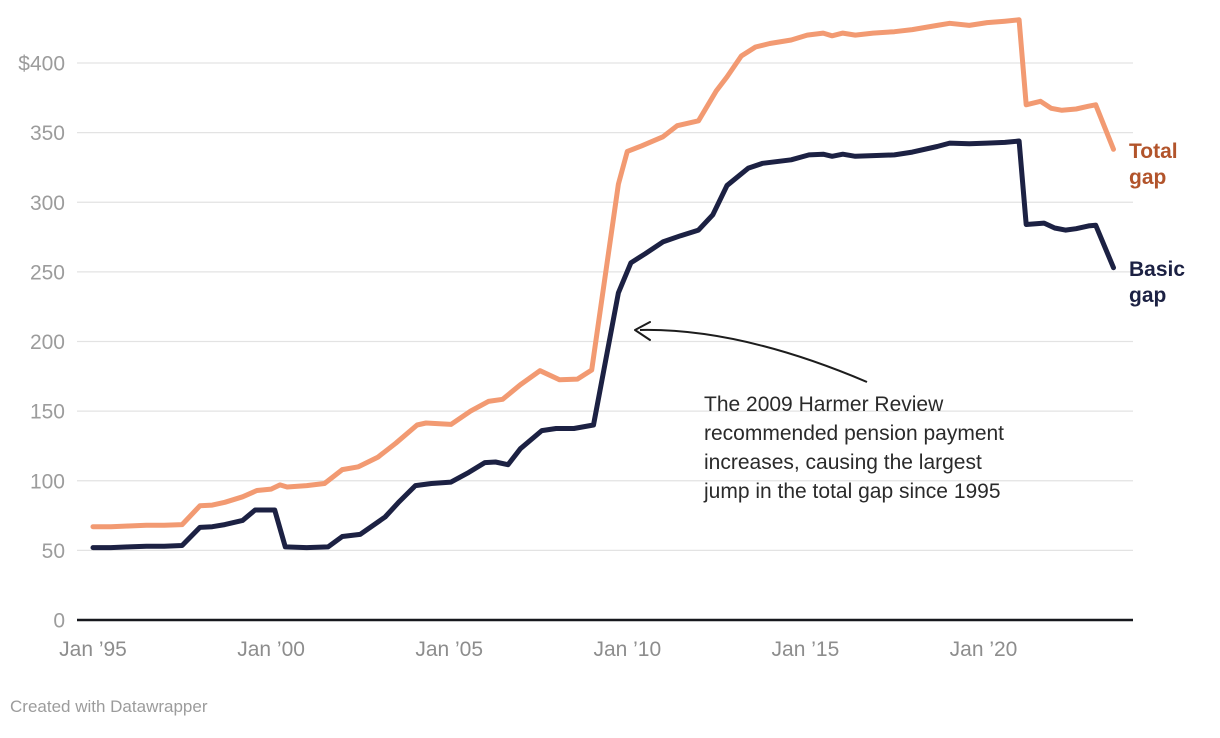 The height and width of the screenshot is (738, 1220). What do you see at coordinates (751, 352) in the screenshot?
I see `annotation-arrow` at bounding box center [751, 352].